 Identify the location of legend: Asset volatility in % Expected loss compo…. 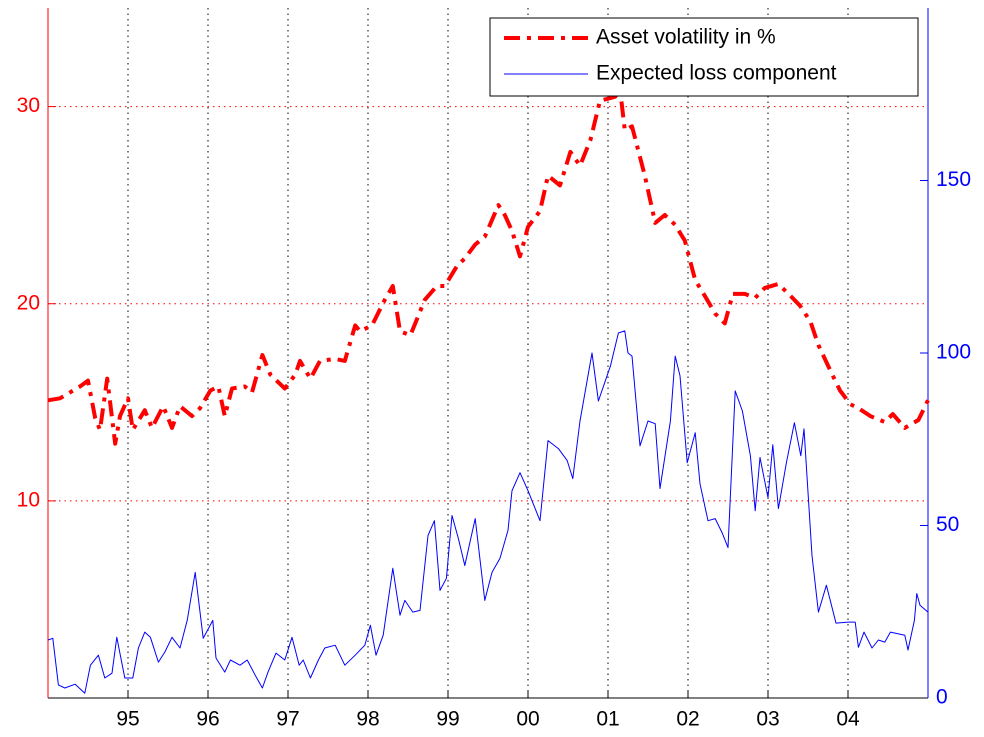
(704, 57).